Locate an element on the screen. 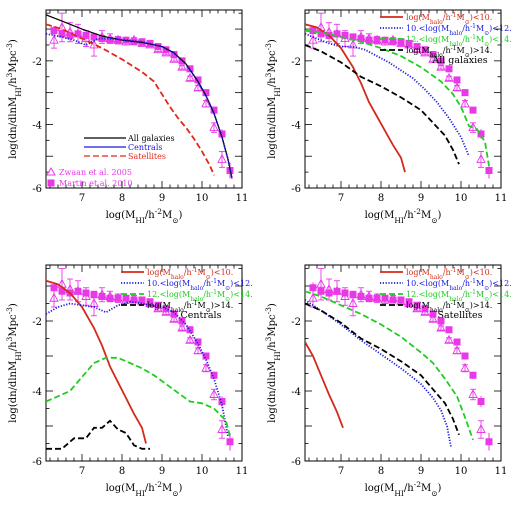 Image resolution: width=520 pixels, height=506 pixels. legend-marker-zwaan is located at coordinates (51, 171).